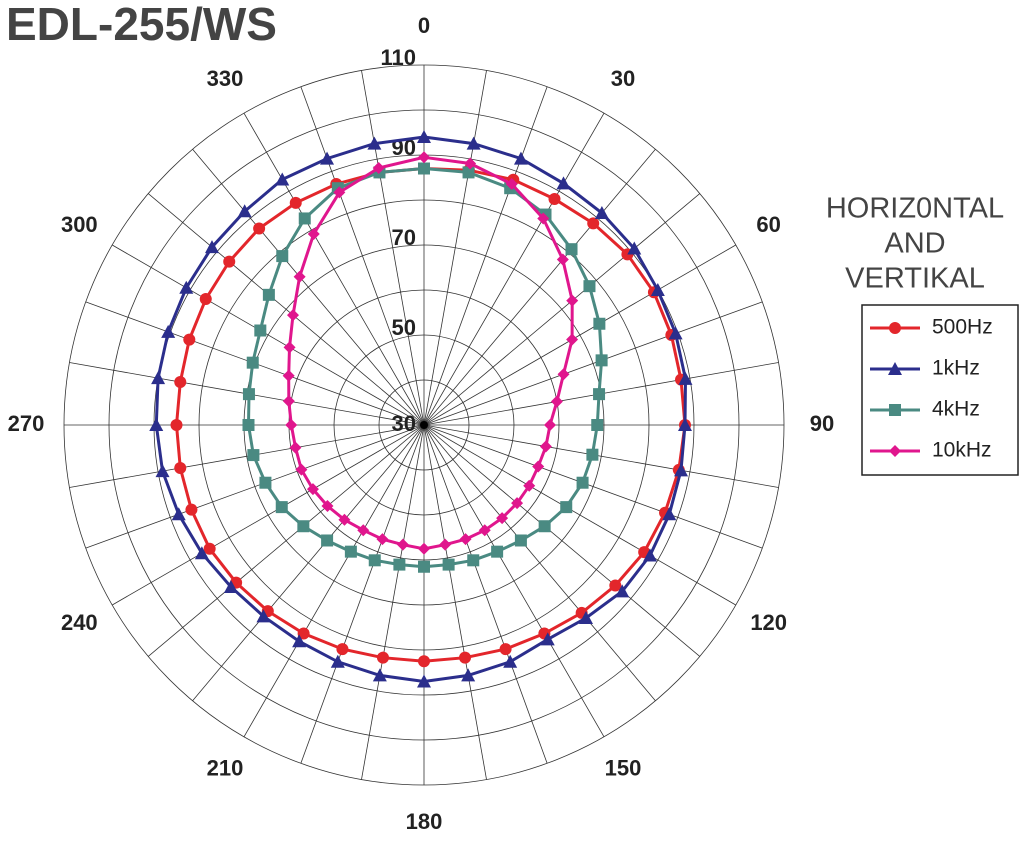  Describe the element at coordinates (399, 57) in the screenshot. I see `r-tick-label: 110` at that location.